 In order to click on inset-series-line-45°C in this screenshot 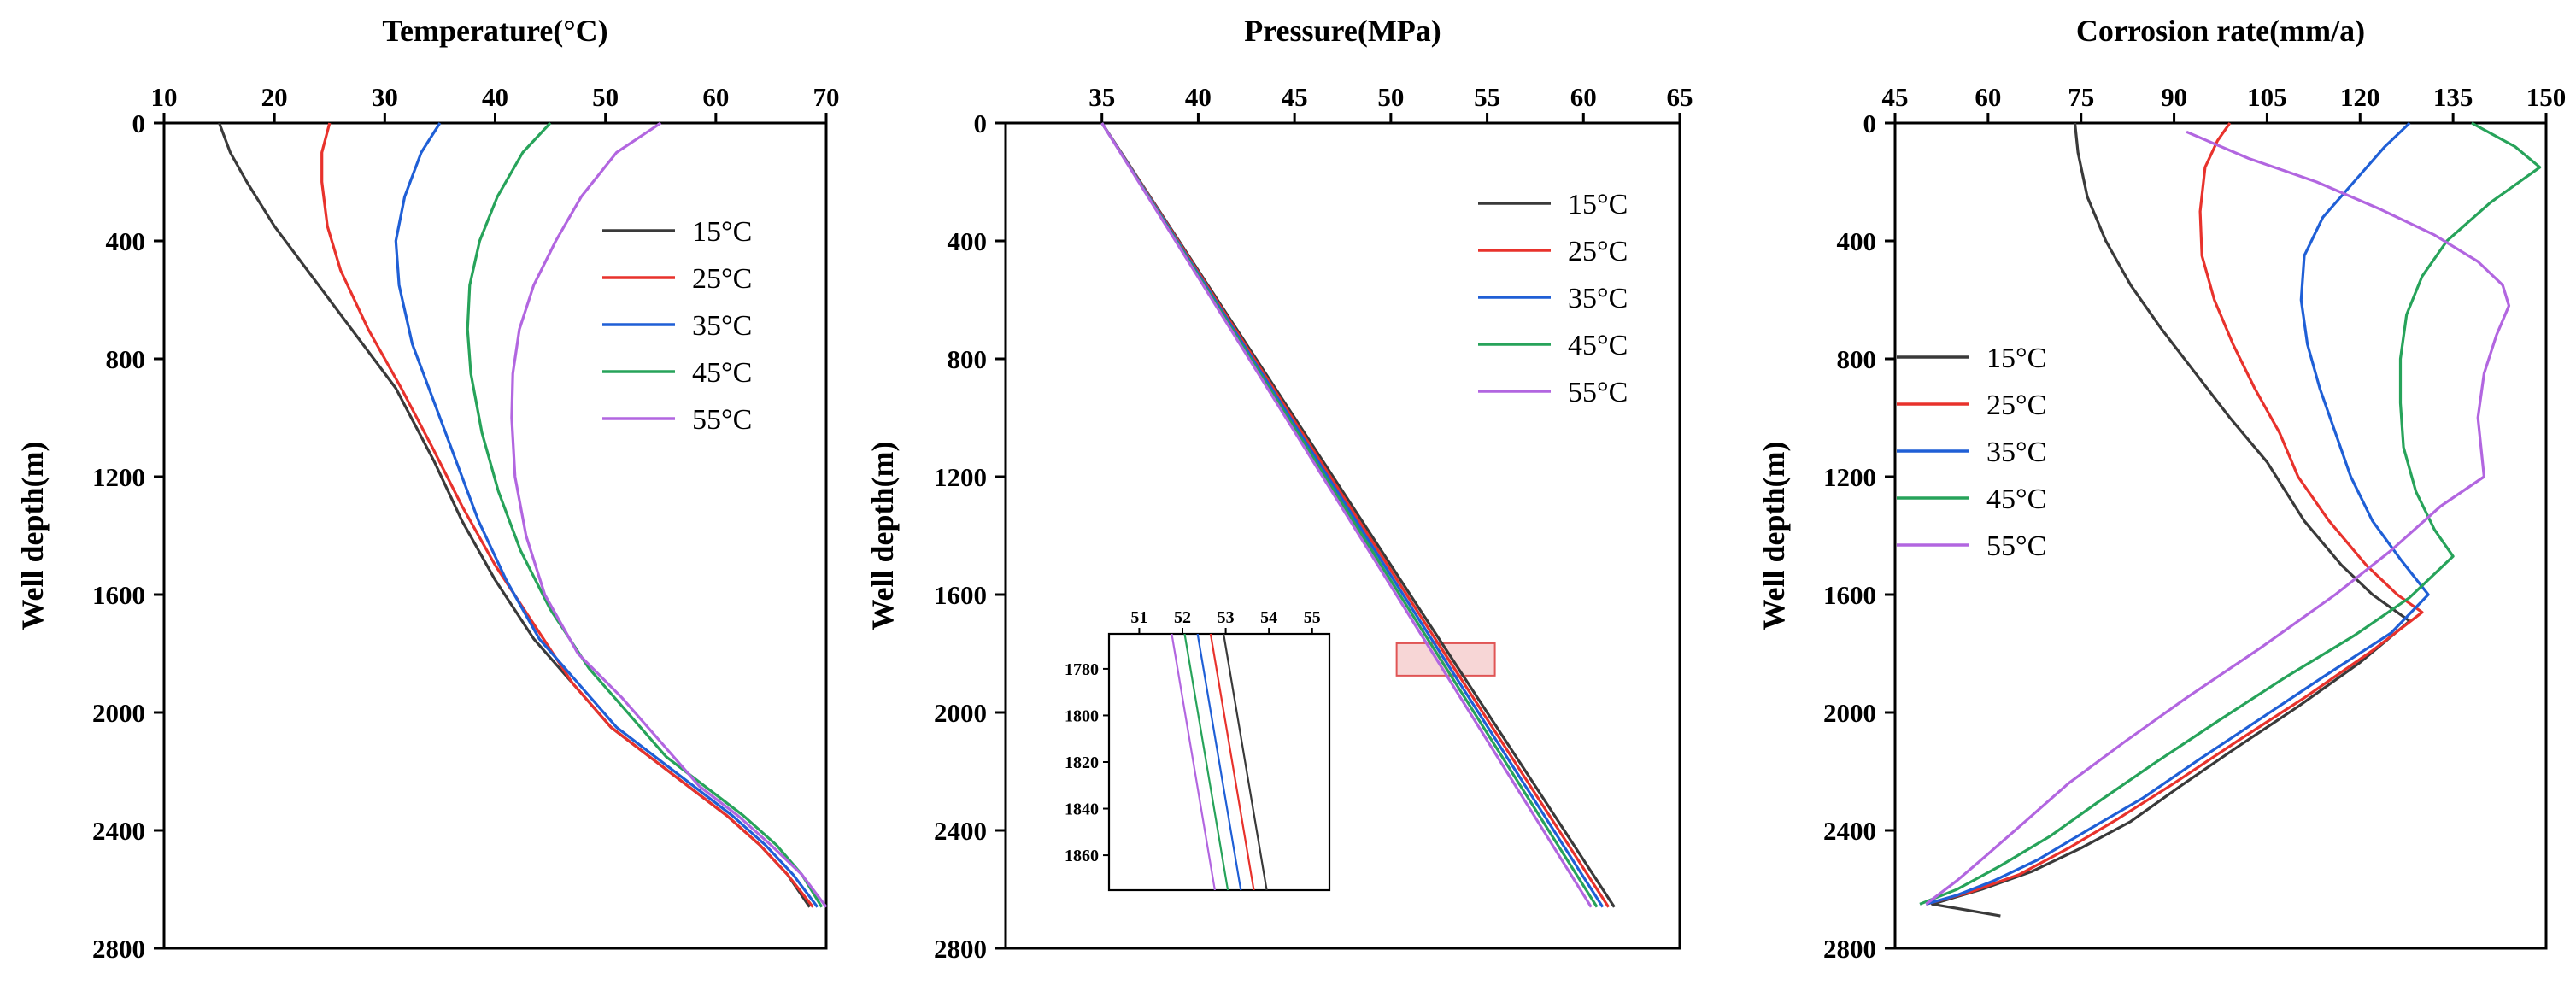, I will do `click(1206, 762)`.